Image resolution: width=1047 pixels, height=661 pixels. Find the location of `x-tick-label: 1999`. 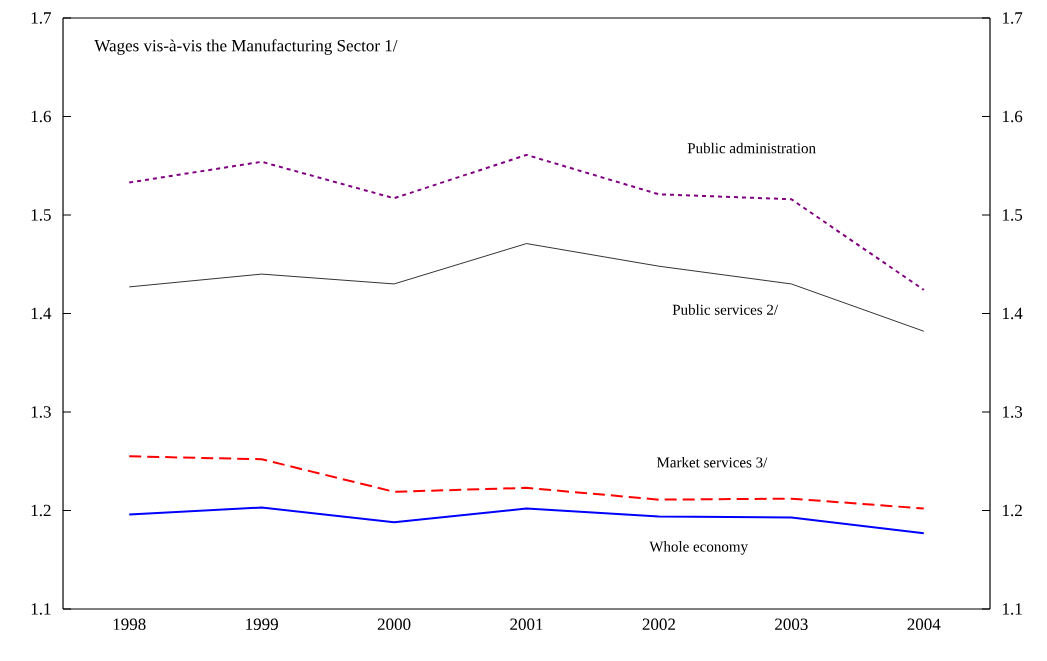

x-tick-label: 1999 is located at coordinates (262, 624).